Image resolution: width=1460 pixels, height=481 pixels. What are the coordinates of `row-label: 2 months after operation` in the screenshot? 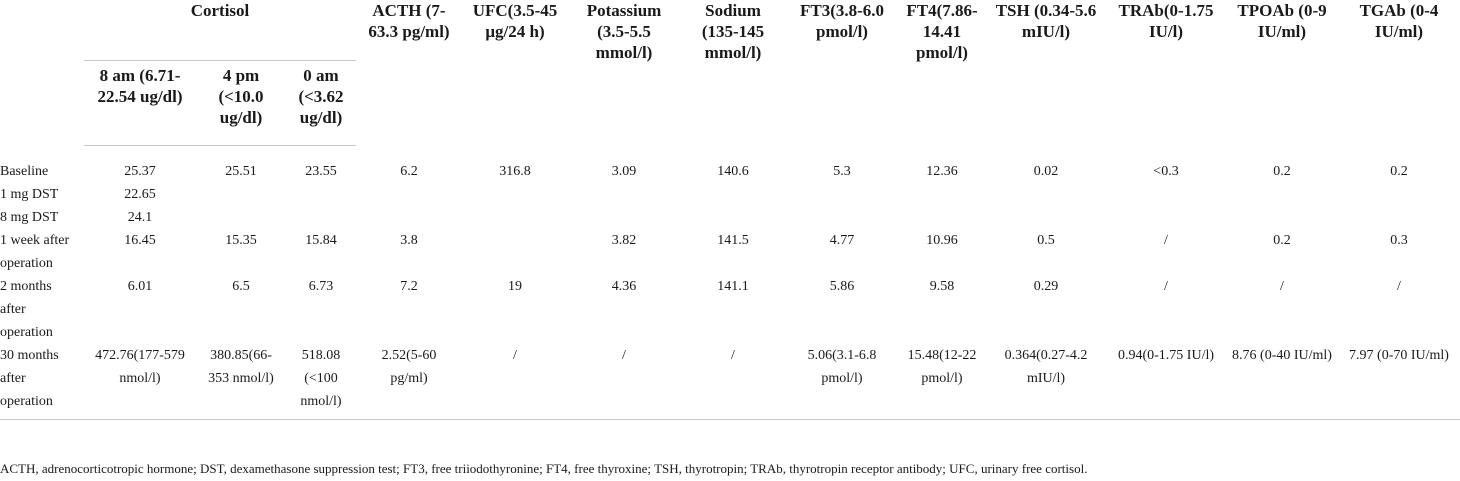 It's located at (26, 309).